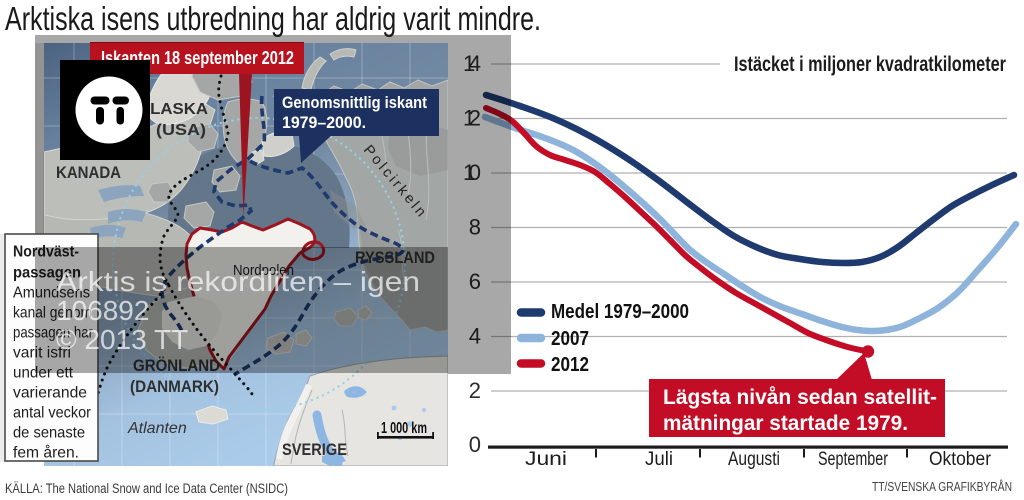 Image resolution: width=1024 pixels, height=500 pixels. I want to click on svg-text:Istäcket i miljoner kvadratkil: Istäcket i miljoner kvadratkilometer, so click(870, 64).